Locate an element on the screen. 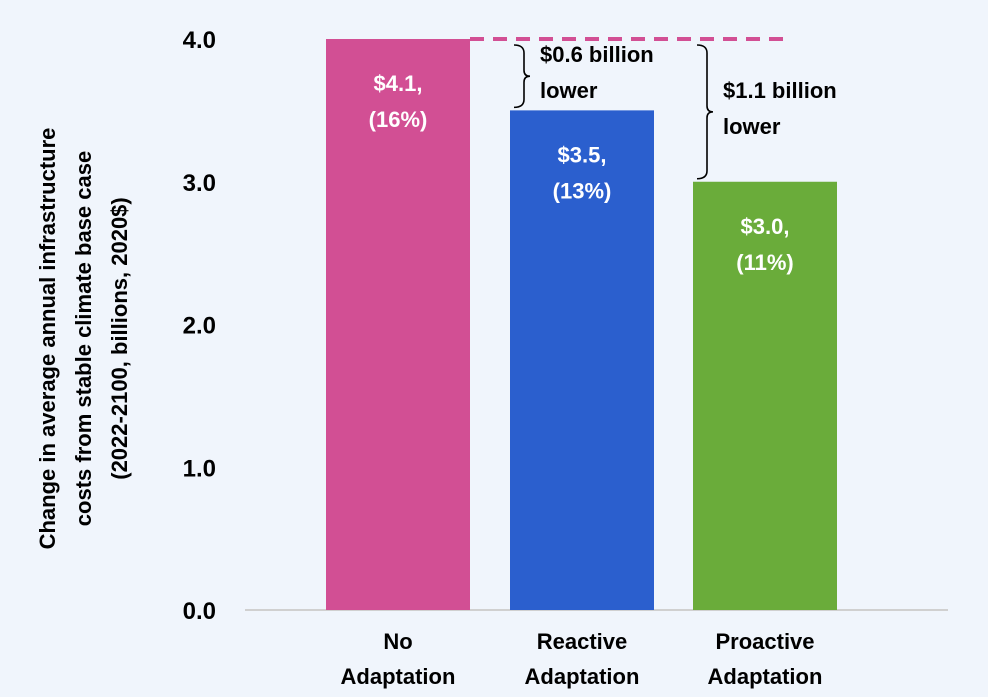  y-tick-label: 3.0 is located at coordinates (199, 183).